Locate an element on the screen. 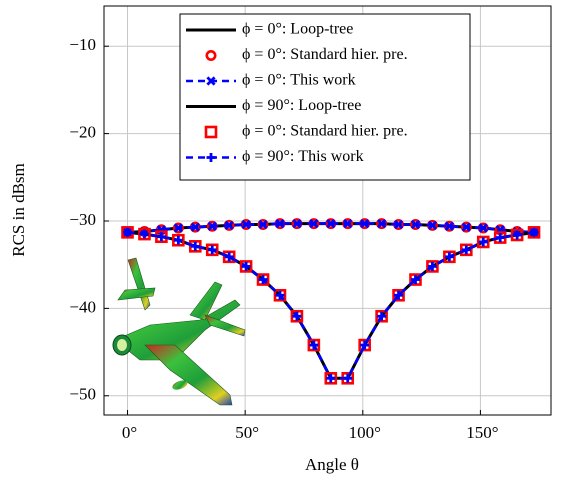 This screenshot has width=565, height=488. y-tick-label: −20 is located at coordinates (82, 132).